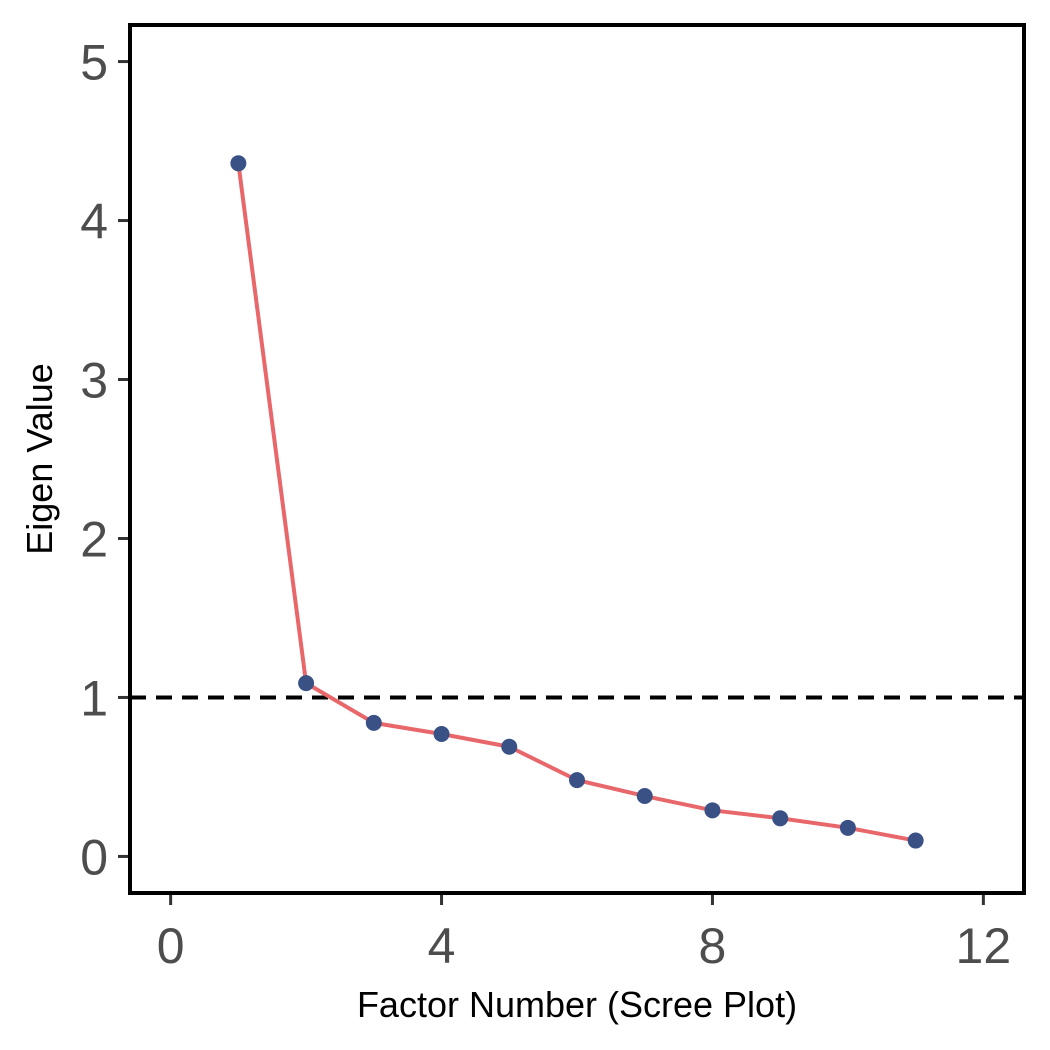 Image resolution: width=1050 pixels, height=1050 pixels. Describe the element at coordinates (94, 698) in the screenshot. I see `y-tick-label: 1` at that location.